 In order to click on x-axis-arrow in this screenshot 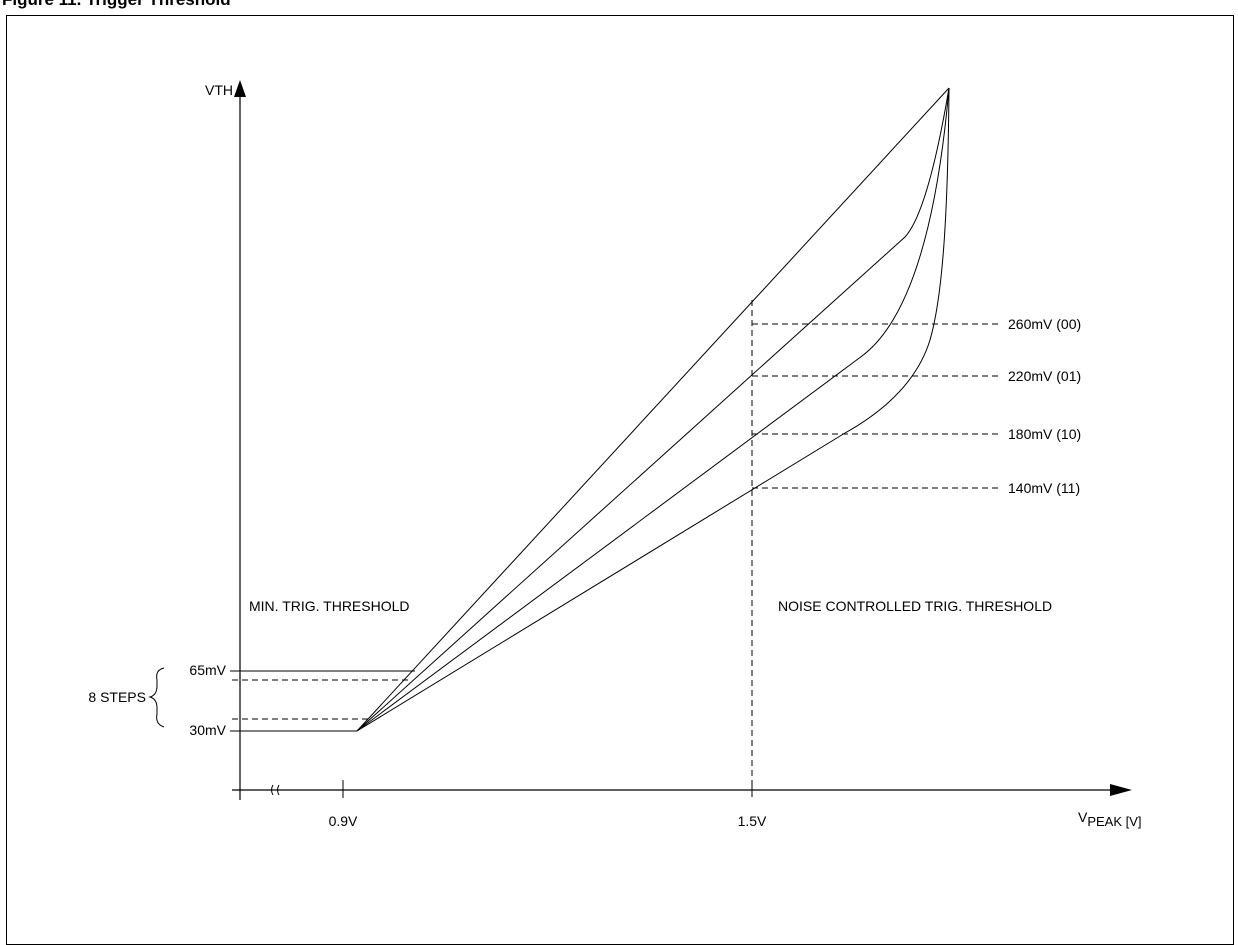, I will do `click(1121, 790)`.